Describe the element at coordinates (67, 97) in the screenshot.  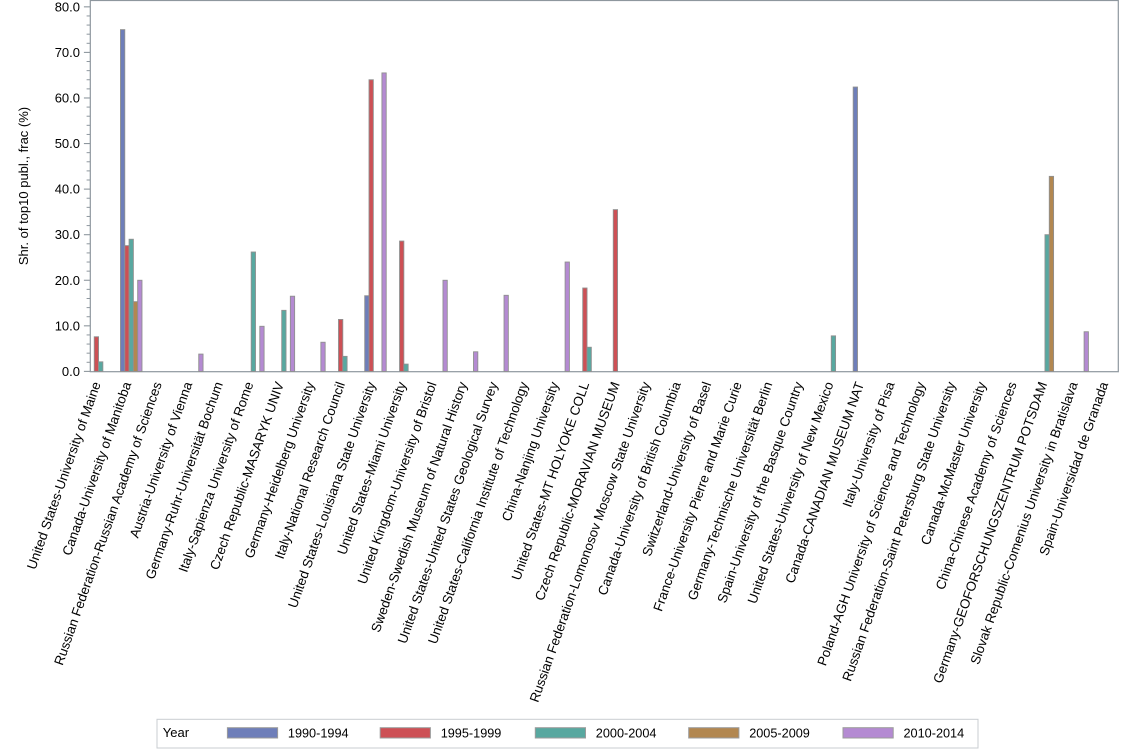
I see `svg-text: 60.0` at that location.